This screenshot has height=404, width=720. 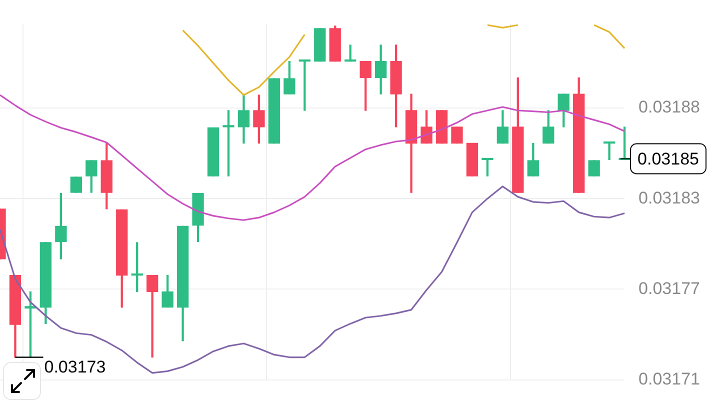 I want to click on y-tick-label: 0.03188, so click(x=669, y=107).